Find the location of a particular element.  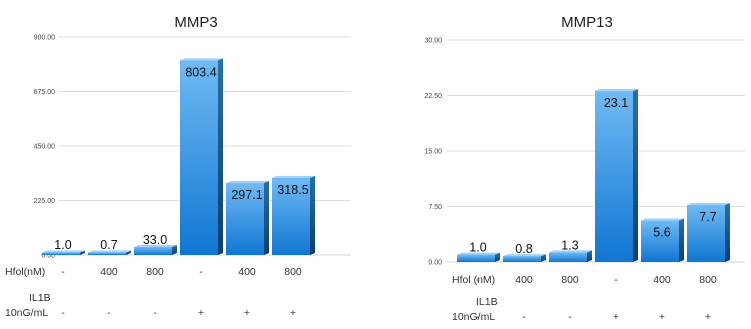

condition-label-hfol: Hfol (nM) is located at coordinates (473, 280).